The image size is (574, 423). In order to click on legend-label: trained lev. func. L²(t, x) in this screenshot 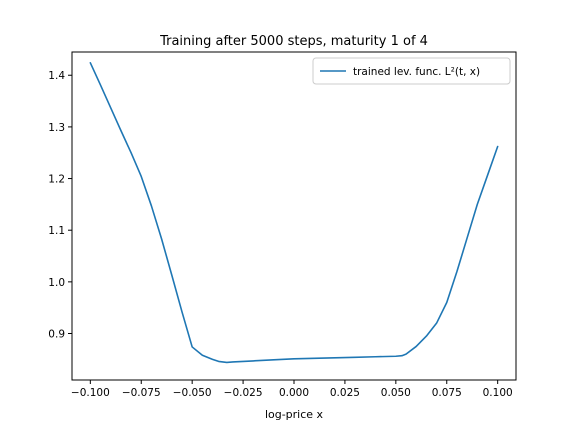, I will do `click(416, 72)`.